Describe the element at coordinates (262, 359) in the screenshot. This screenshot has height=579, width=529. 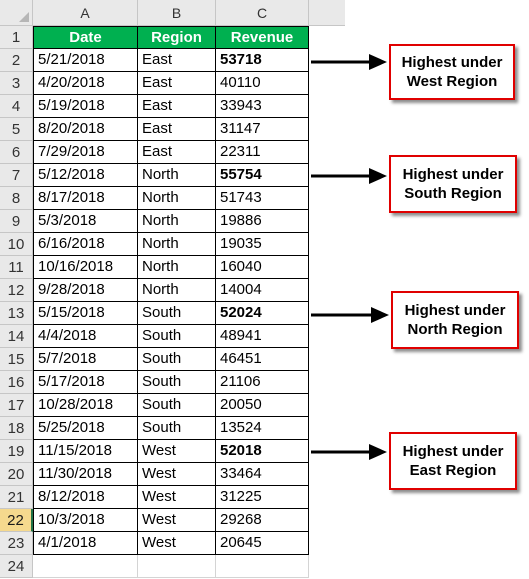
I see `revenue-cell: 46451` at that location.